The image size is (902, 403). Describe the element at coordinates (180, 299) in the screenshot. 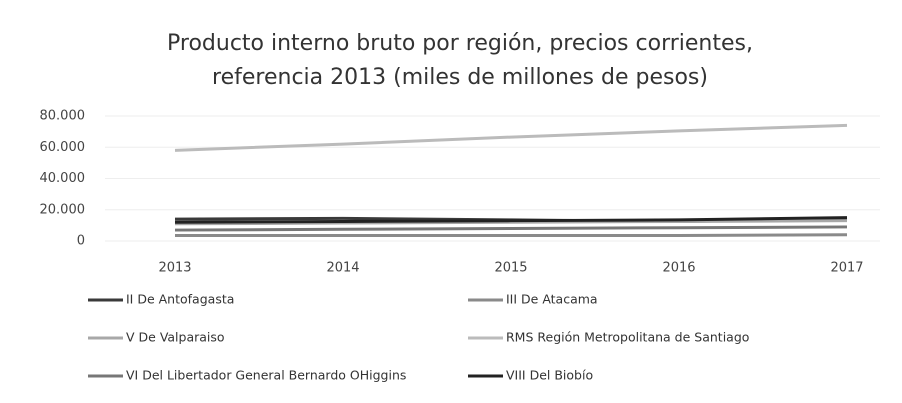

I see `legend-label: II De Antofagasta` at that location.